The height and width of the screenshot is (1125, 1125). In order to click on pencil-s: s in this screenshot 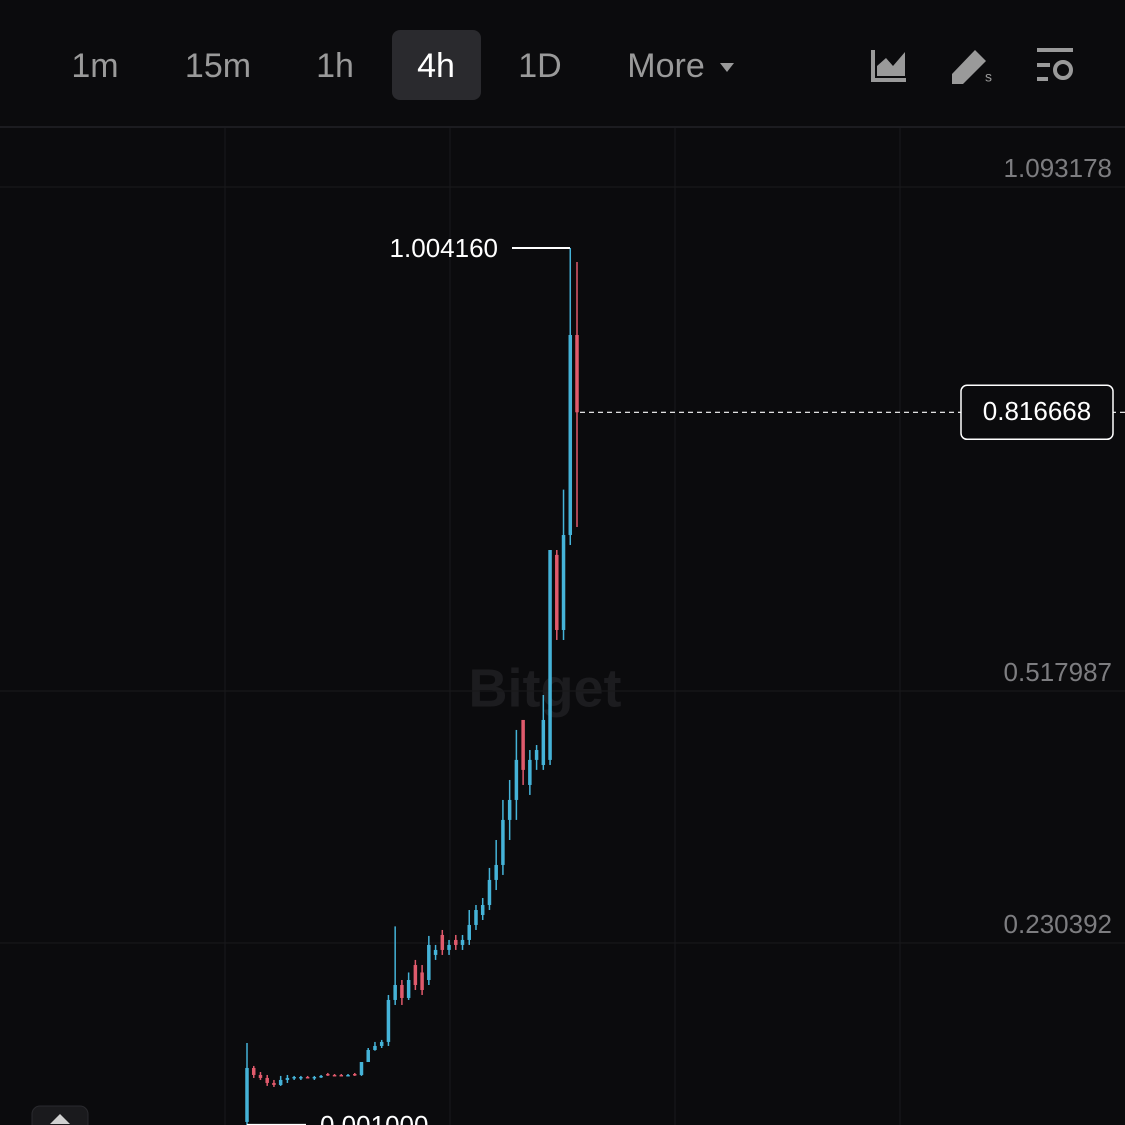, I will do `click(988, 77)`.